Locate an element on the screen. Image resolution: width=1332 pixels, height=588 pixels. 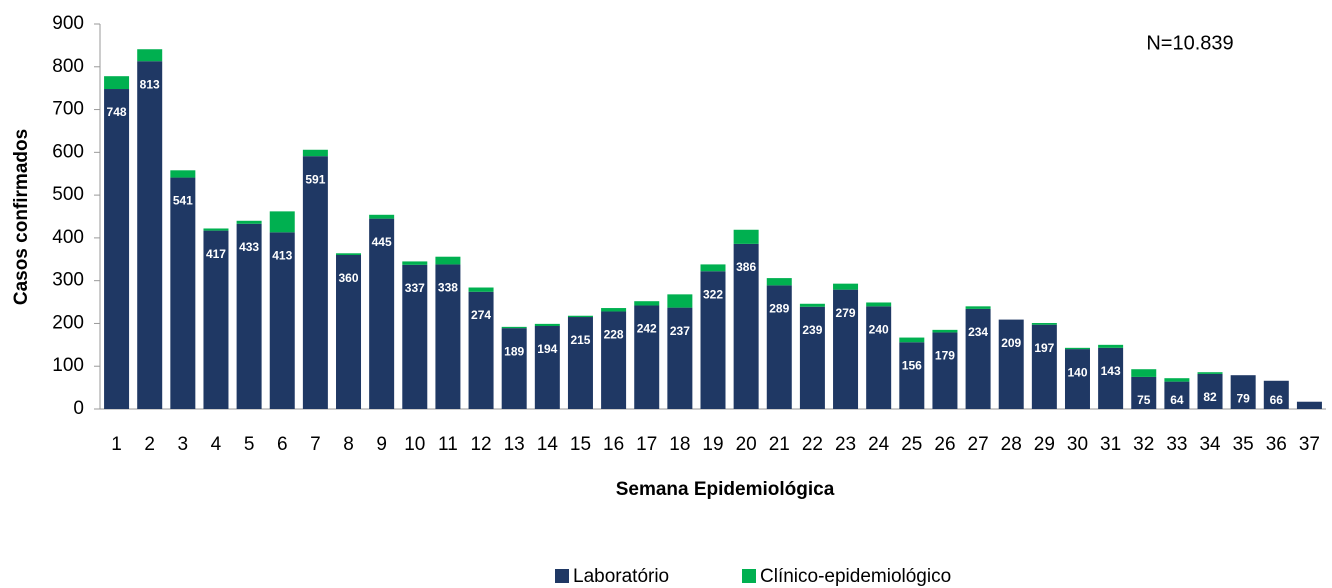
x-tick-label: 23 is located at coordinates (845, 444).